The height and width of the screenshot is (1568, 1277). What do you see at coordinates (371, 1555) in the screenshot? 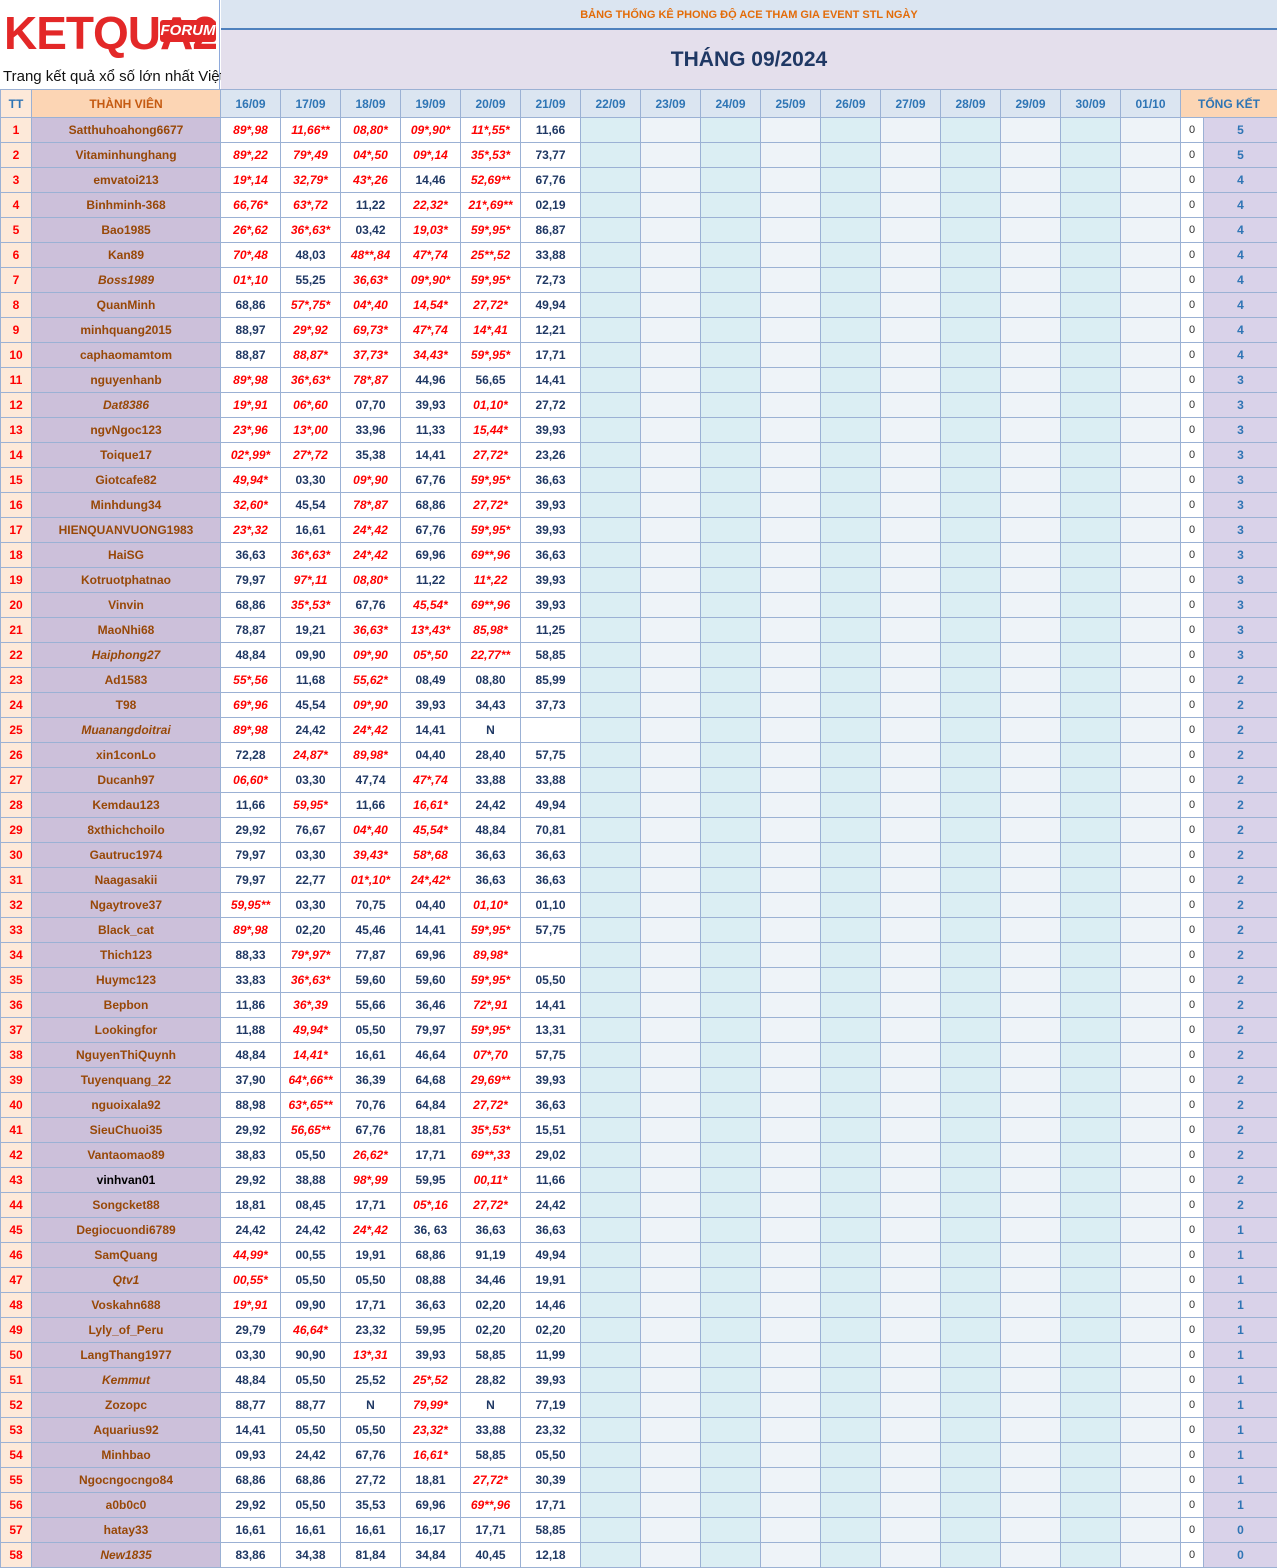
I see `result-cell: 81,84` at bounding box center [371, 1555].